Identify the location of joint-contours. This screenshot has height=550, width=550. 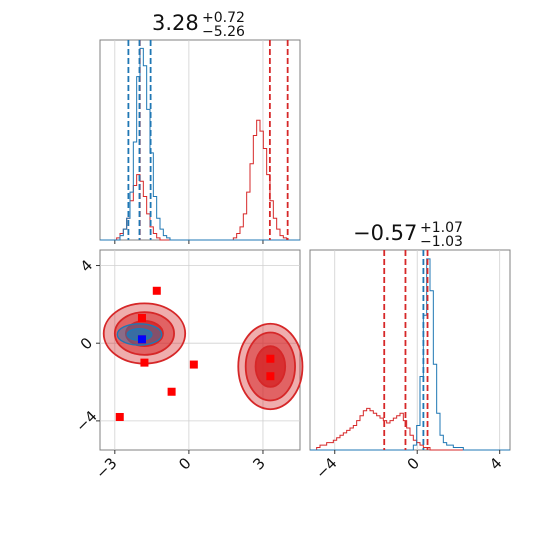
(203, 356).